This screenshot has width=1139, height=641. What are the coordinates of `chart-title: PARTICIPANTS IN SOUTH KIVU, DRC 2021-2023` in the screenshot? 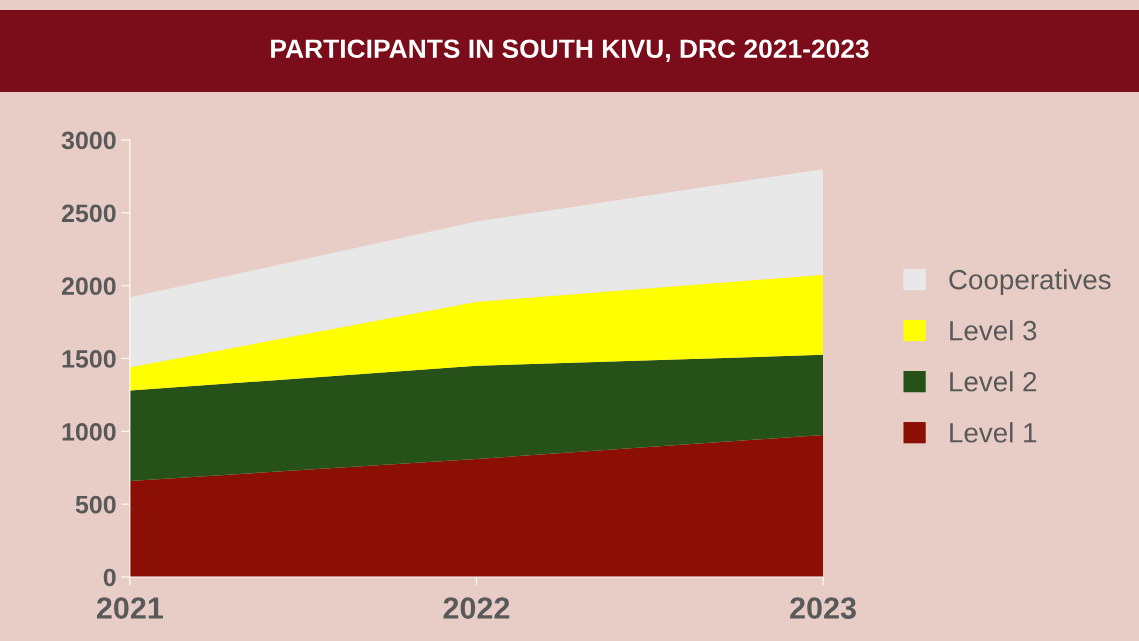 It's located at (570, 50).